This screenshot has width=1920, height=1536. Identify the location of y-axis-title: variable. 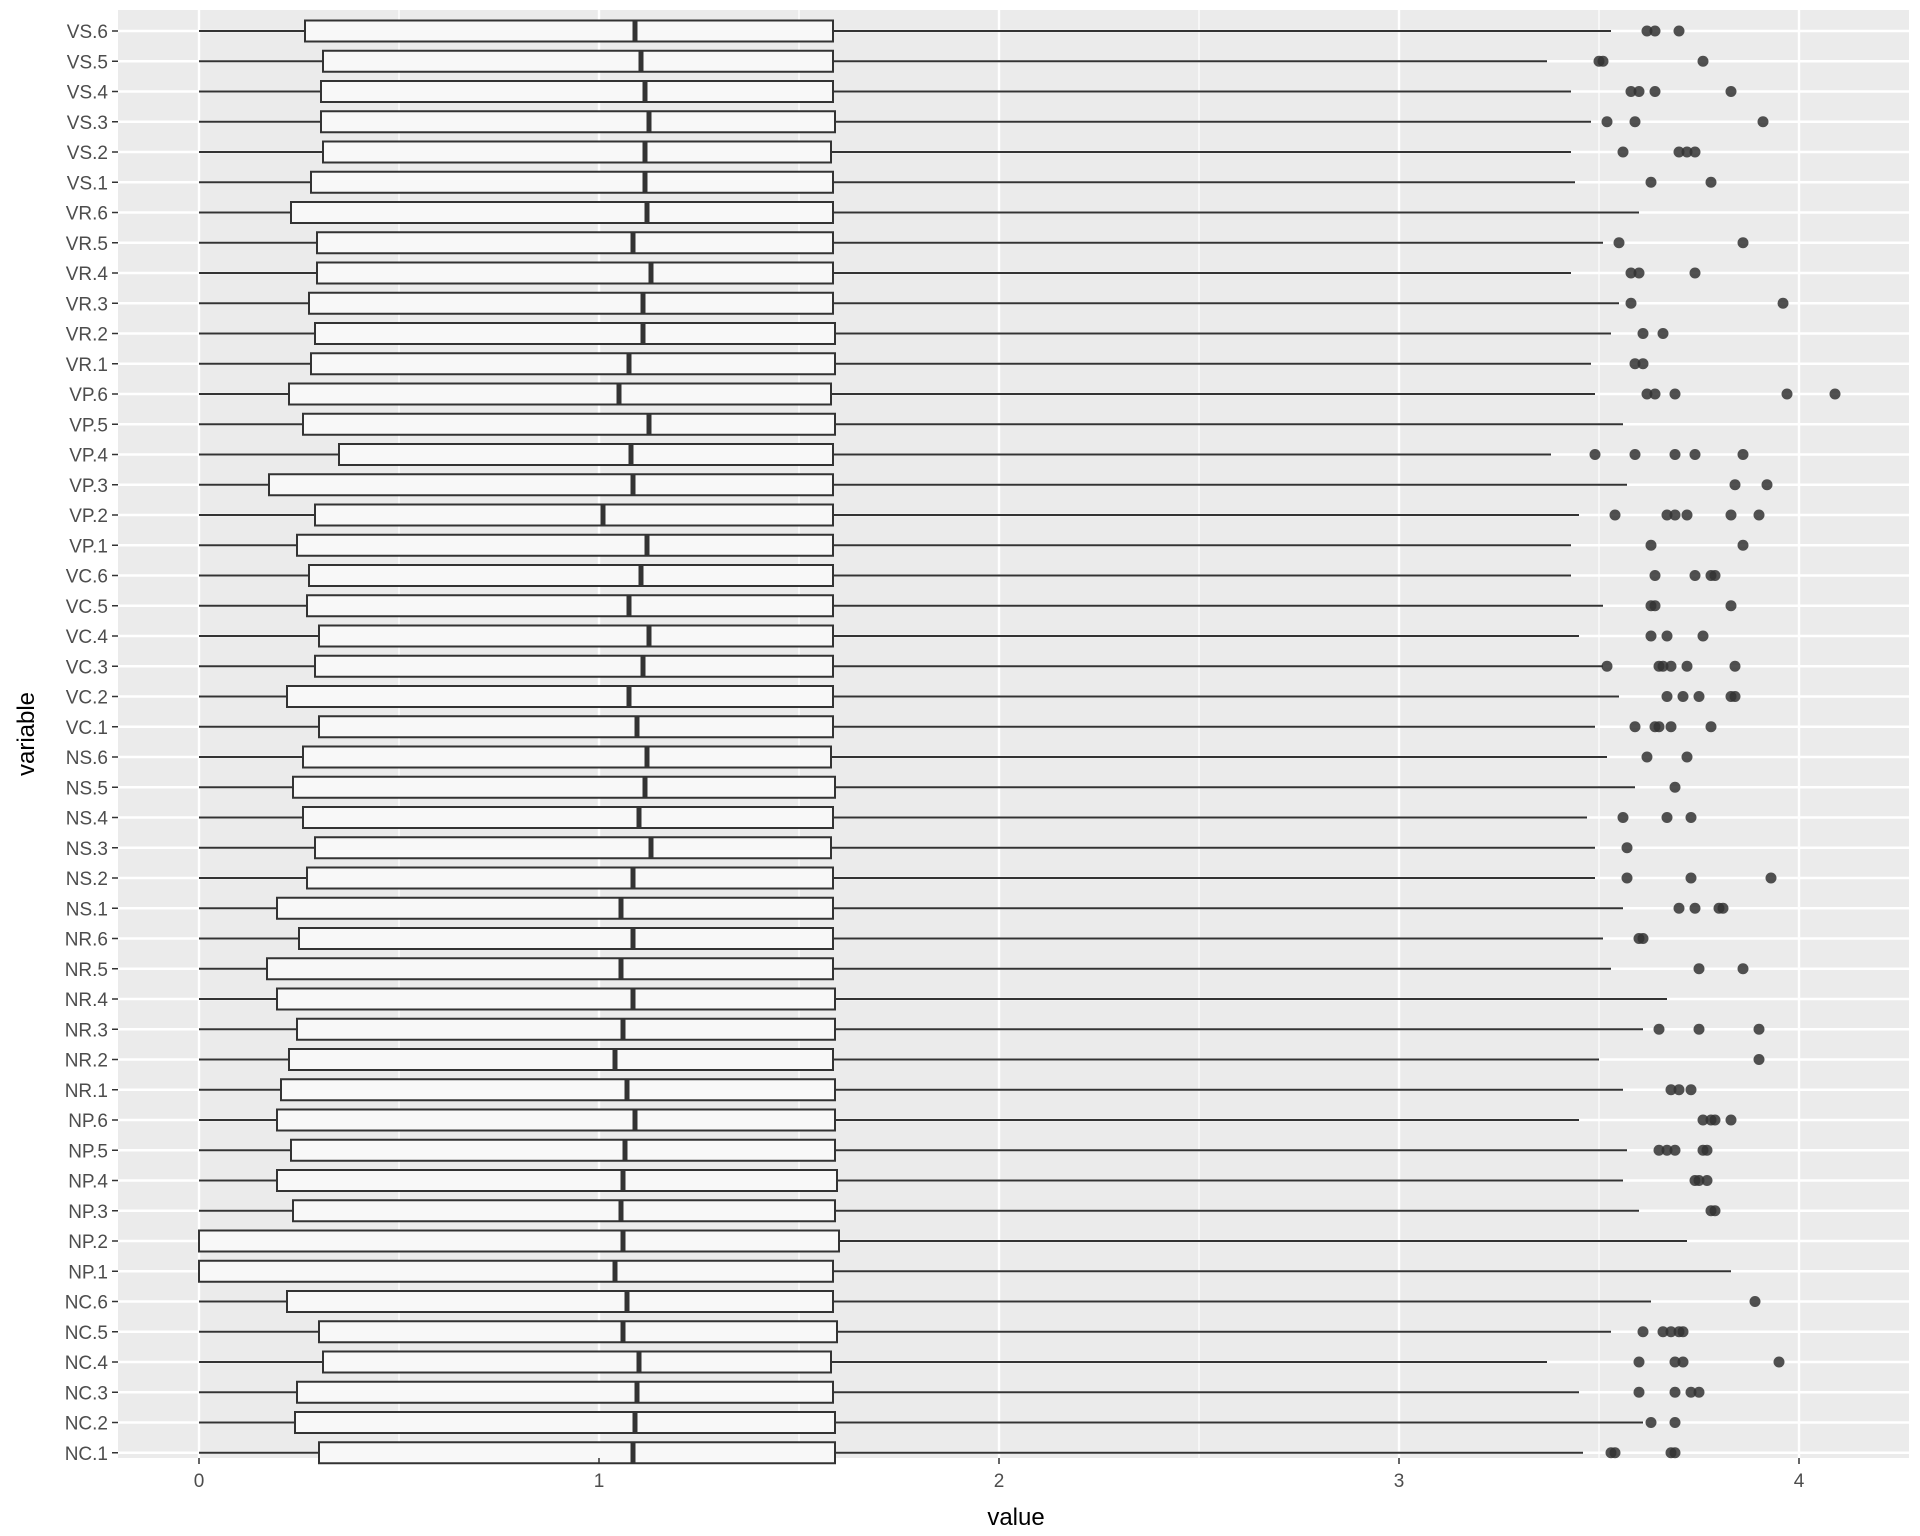
(26, 734).